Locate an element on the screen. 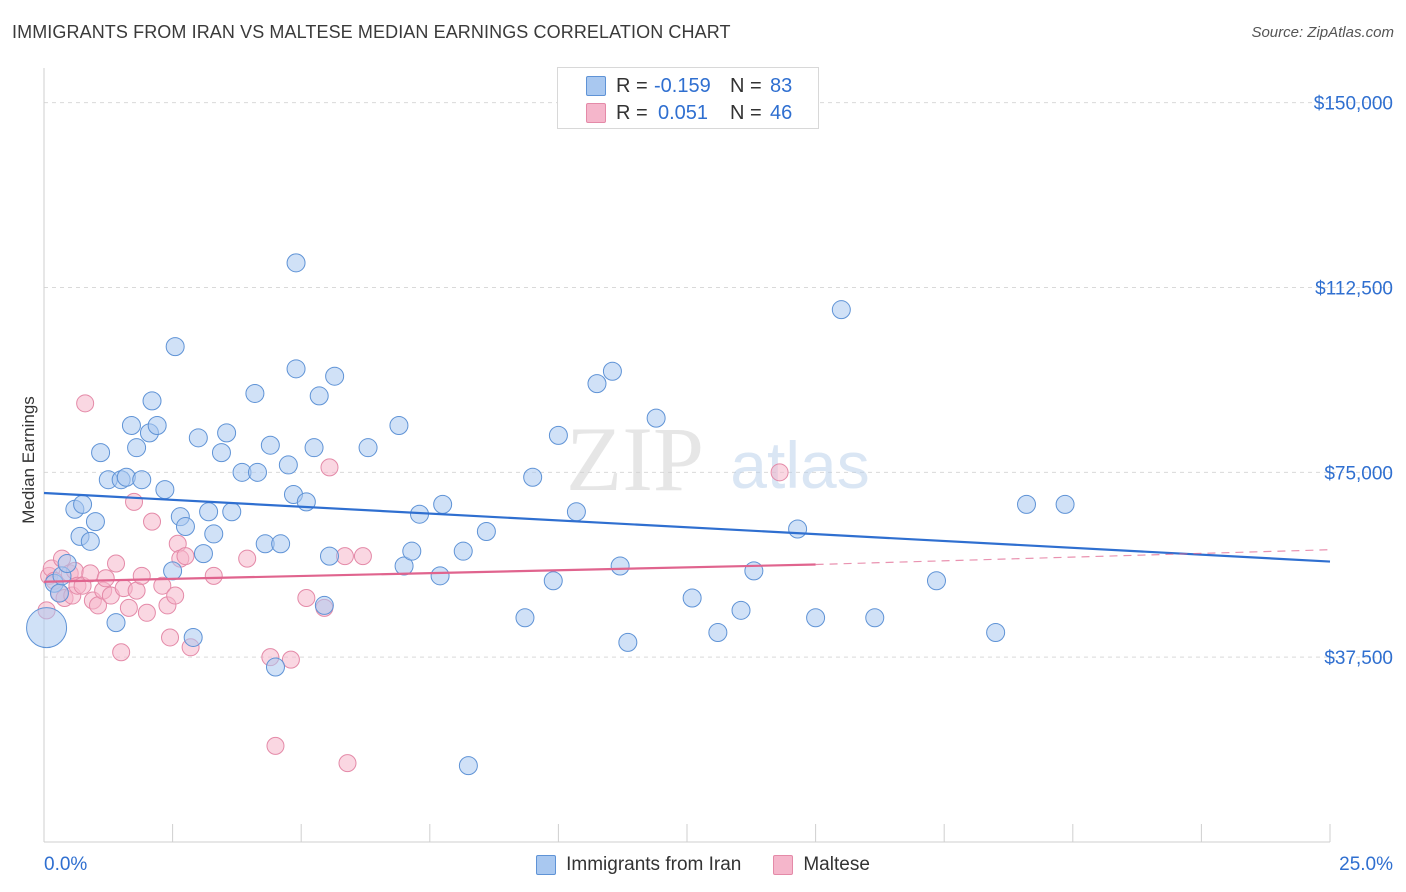 The image size is (1406, 892). y-tick-labels: $37,500 $75,000 $112,500 $150,000 is located at coordinates (1353, 382).